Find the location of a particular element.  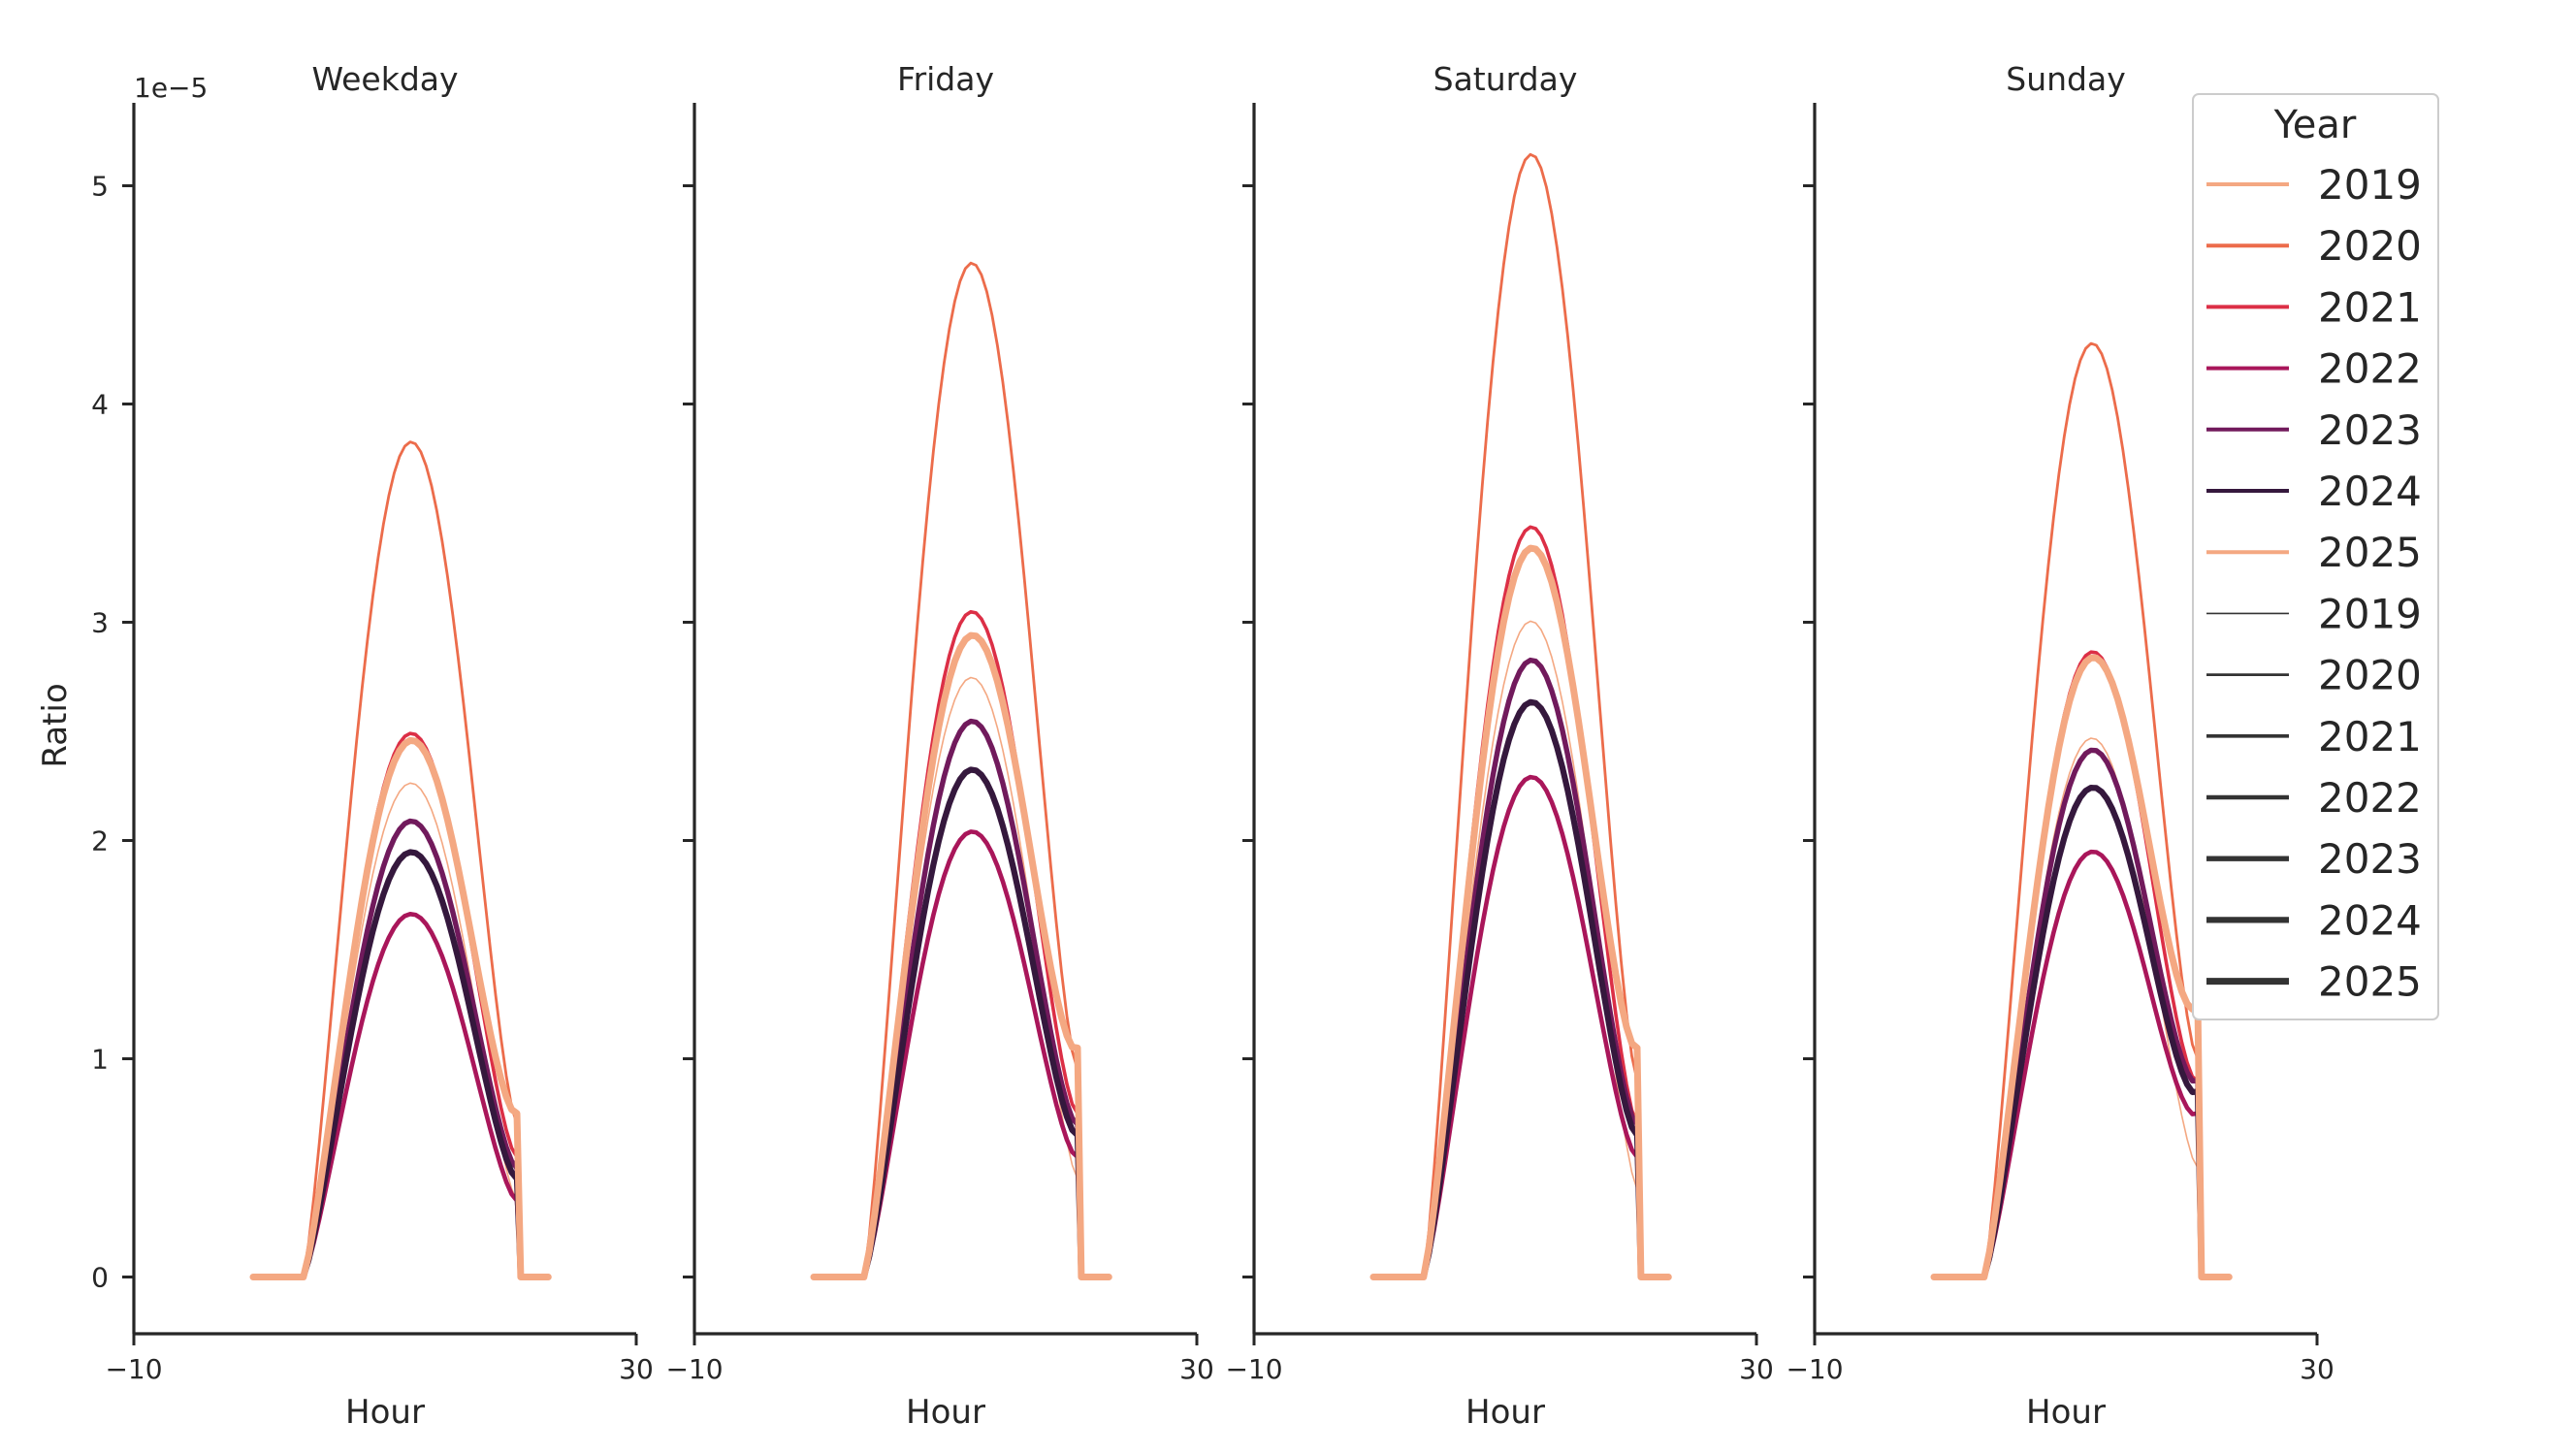

panel-title: Sunday is located at coordinates (2065, 79).